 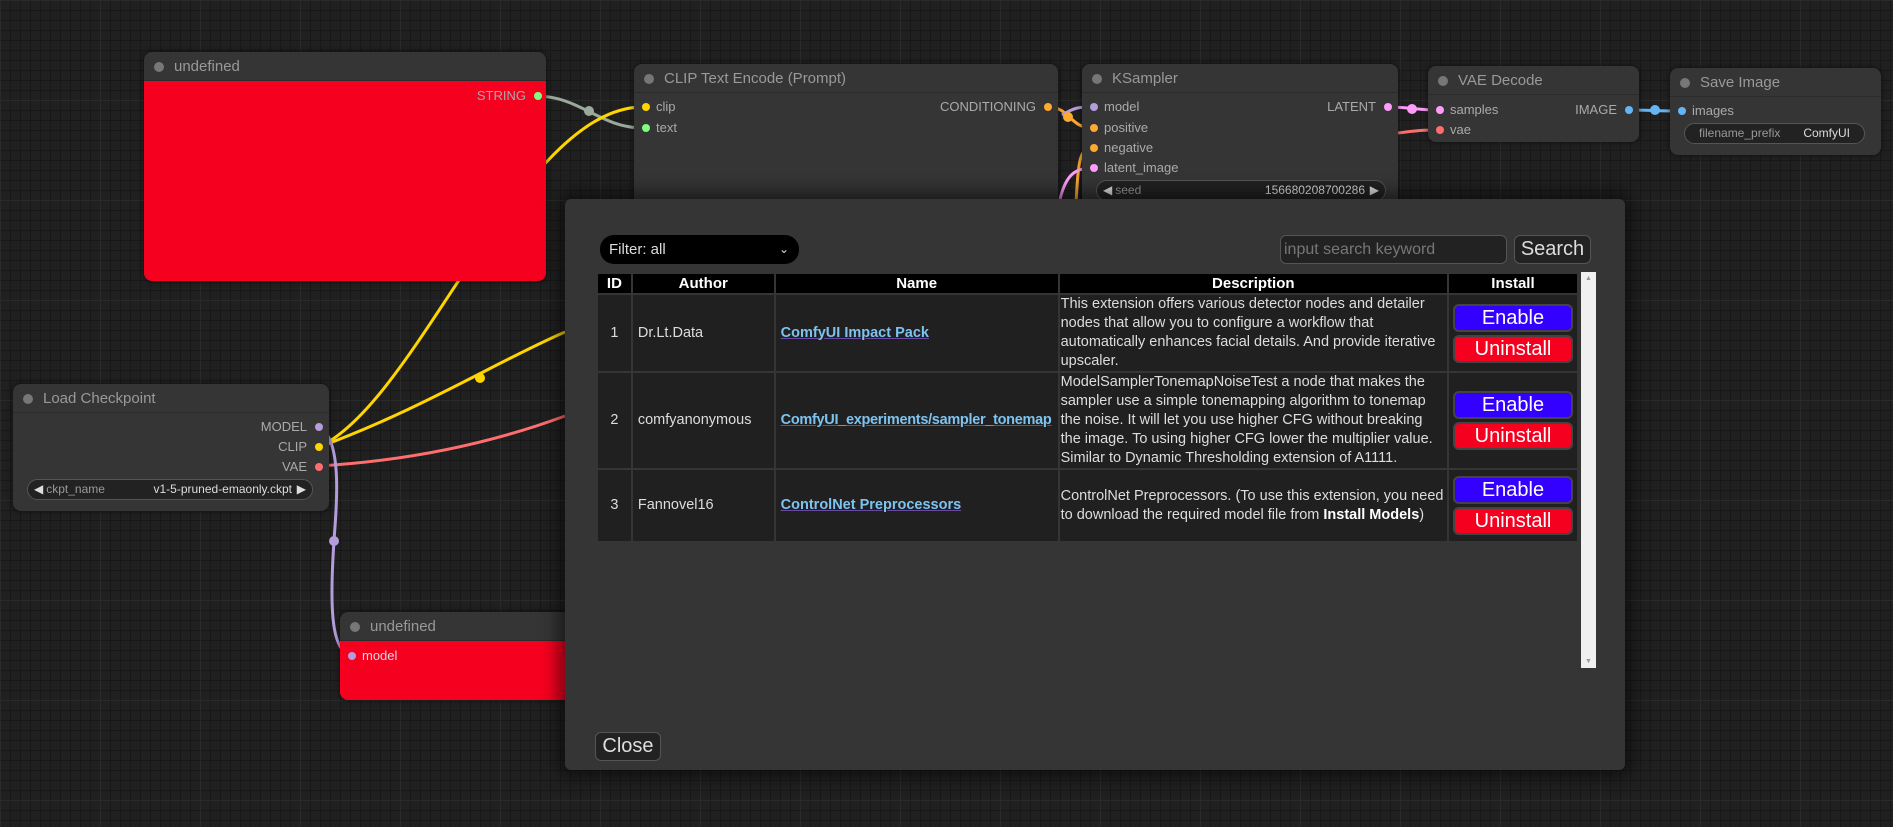 I want to click on output-latent: LATENT, so click(x=1359, y=107).